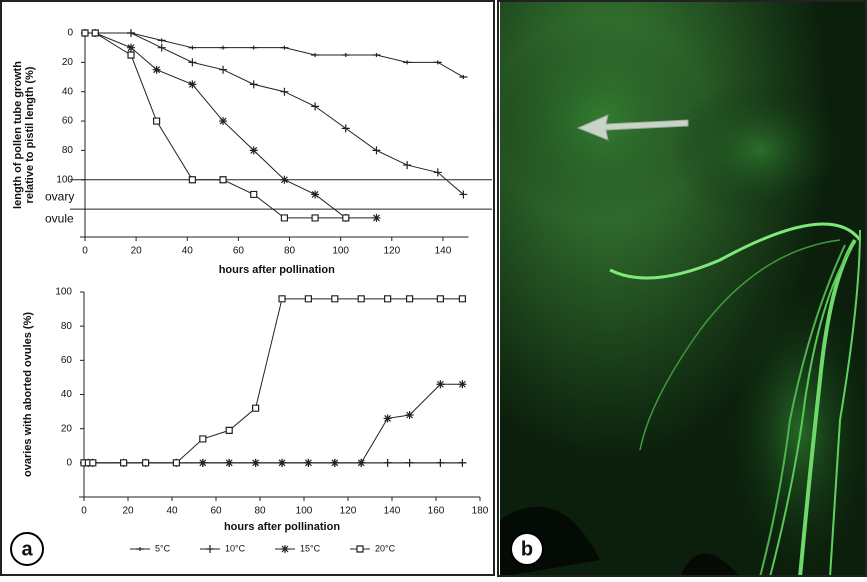 This screenshot has width=867, height=582. What do you see at coordinates (59, 197) in the screenshot?
I see `y-tick-label: ovary` at bounding box center [59, 197].